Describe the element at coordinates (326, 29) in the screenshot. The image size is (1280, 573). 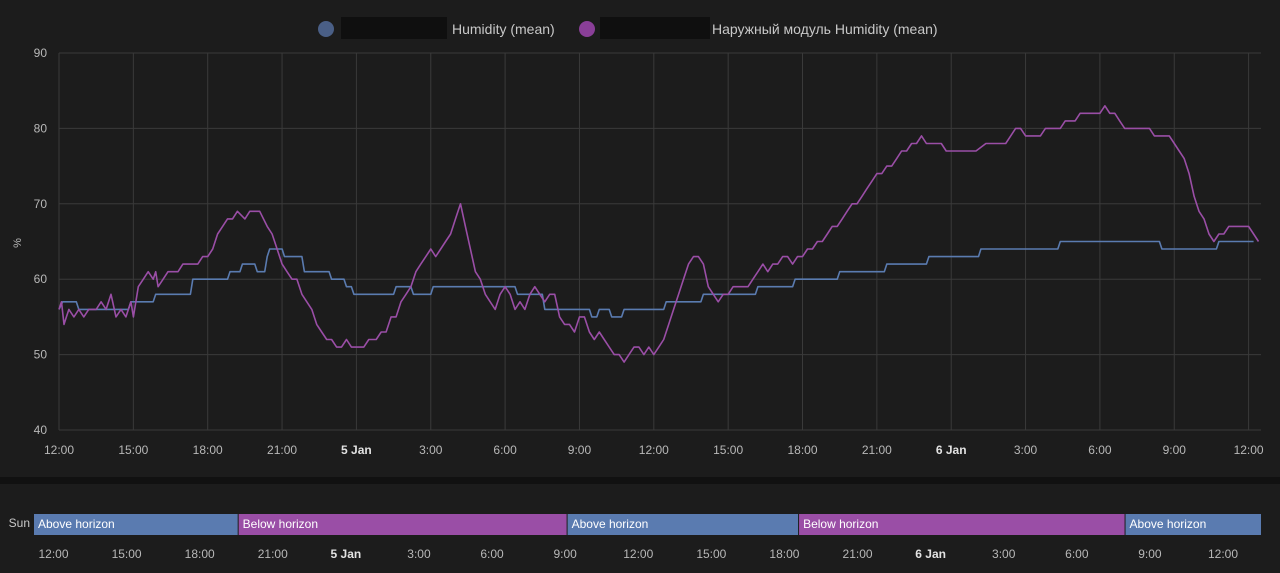
I see `legend-dot-indoor` at that location.